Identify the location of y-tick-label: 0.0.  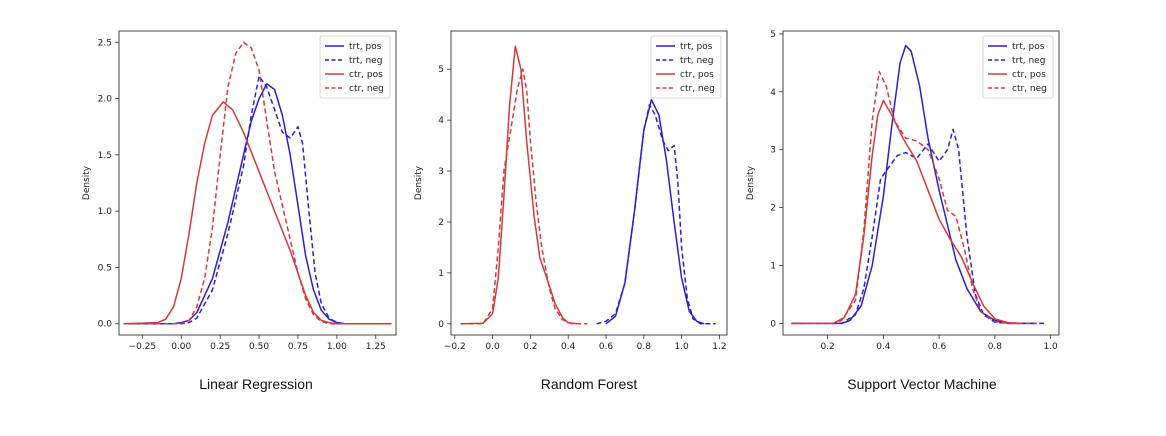
(105, 325).